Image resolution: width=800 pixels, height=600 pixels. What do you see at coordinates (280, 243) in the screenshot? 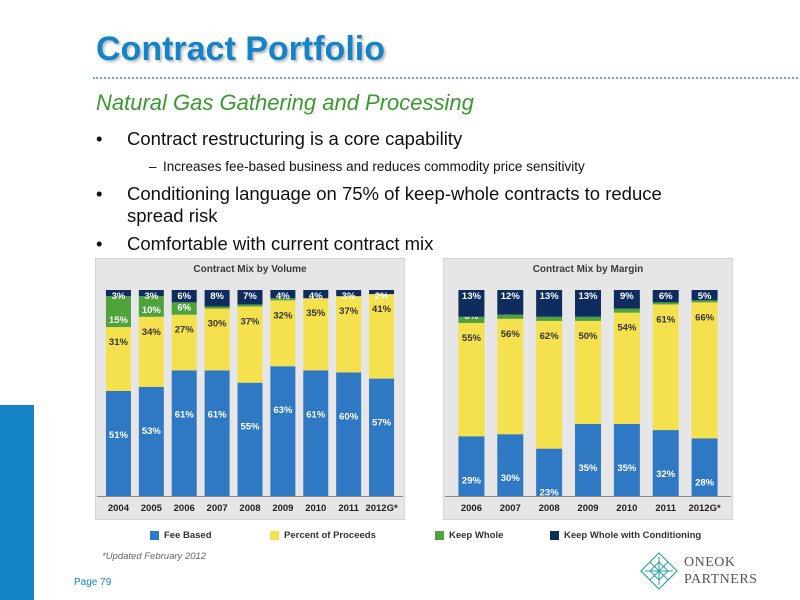
I see `bullet-text: Comfortable with current contract mix` at bounding box center [280, 243].